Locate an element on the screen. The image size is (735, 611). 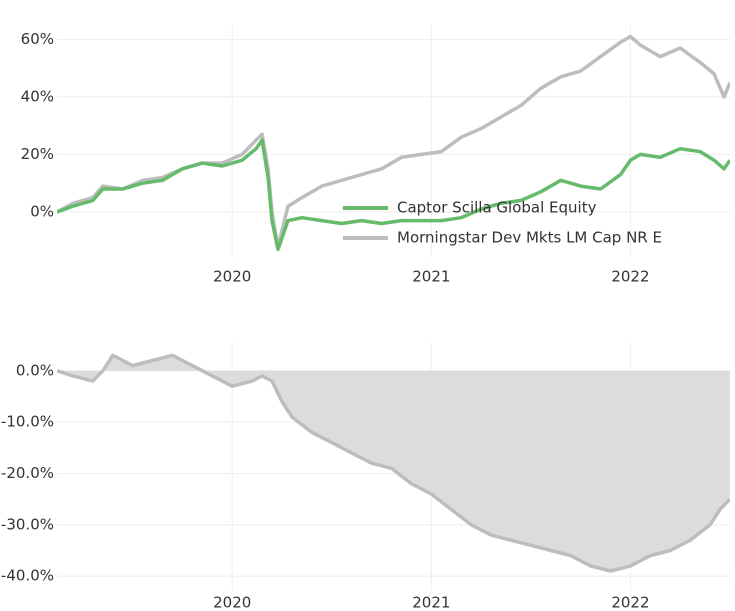
y-tick-label: -10.0% is located at coordinates (27, 422).